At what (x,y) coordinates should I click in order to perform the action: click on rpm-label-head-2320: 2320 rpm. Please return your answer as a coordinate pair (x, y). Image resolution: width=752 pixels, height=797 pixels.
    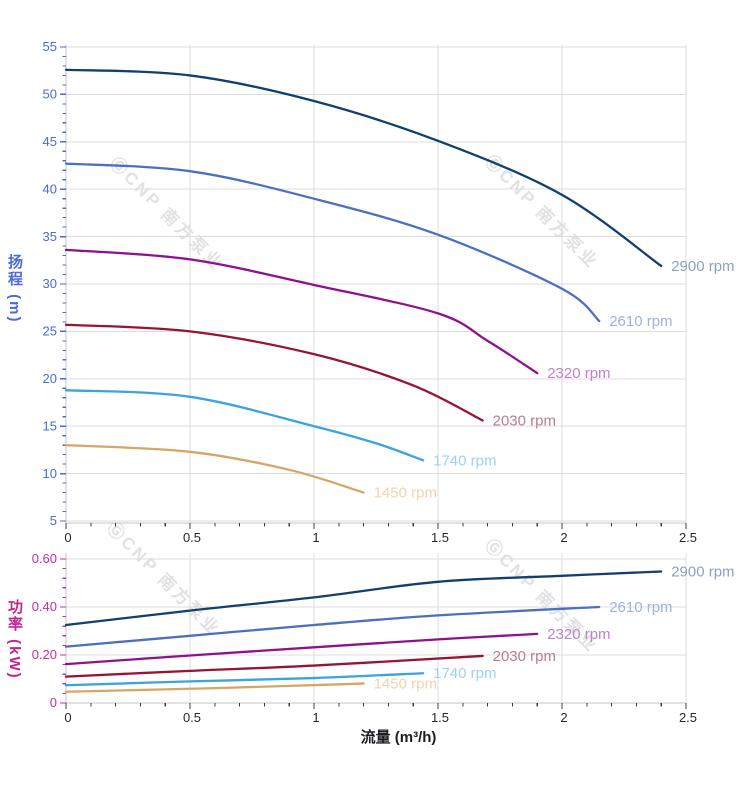
    Looking at the image, I should click on (578, 373).